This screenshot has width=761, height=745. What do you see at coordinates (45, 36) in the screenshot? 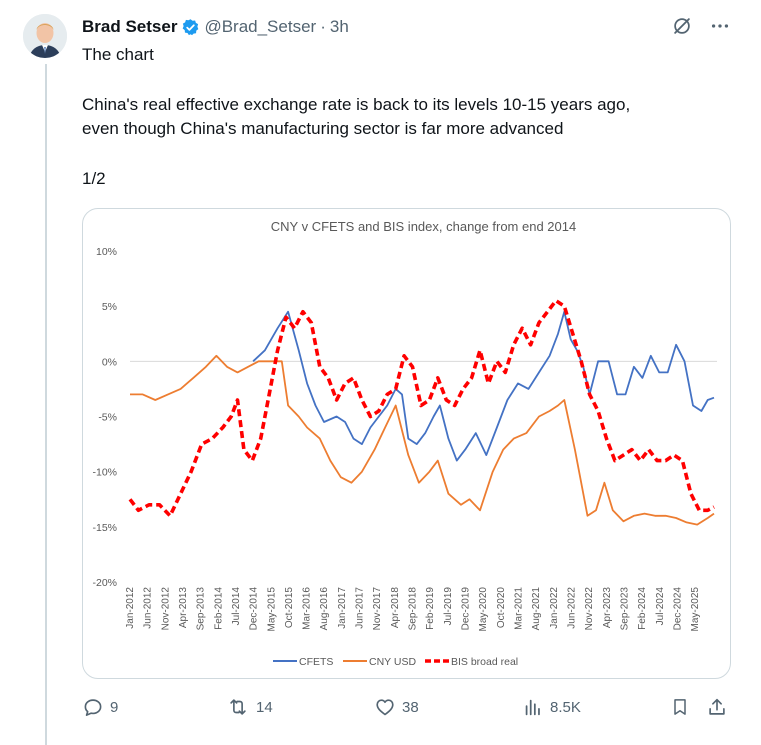
I see `avatar` at bounding box center [45, 36].